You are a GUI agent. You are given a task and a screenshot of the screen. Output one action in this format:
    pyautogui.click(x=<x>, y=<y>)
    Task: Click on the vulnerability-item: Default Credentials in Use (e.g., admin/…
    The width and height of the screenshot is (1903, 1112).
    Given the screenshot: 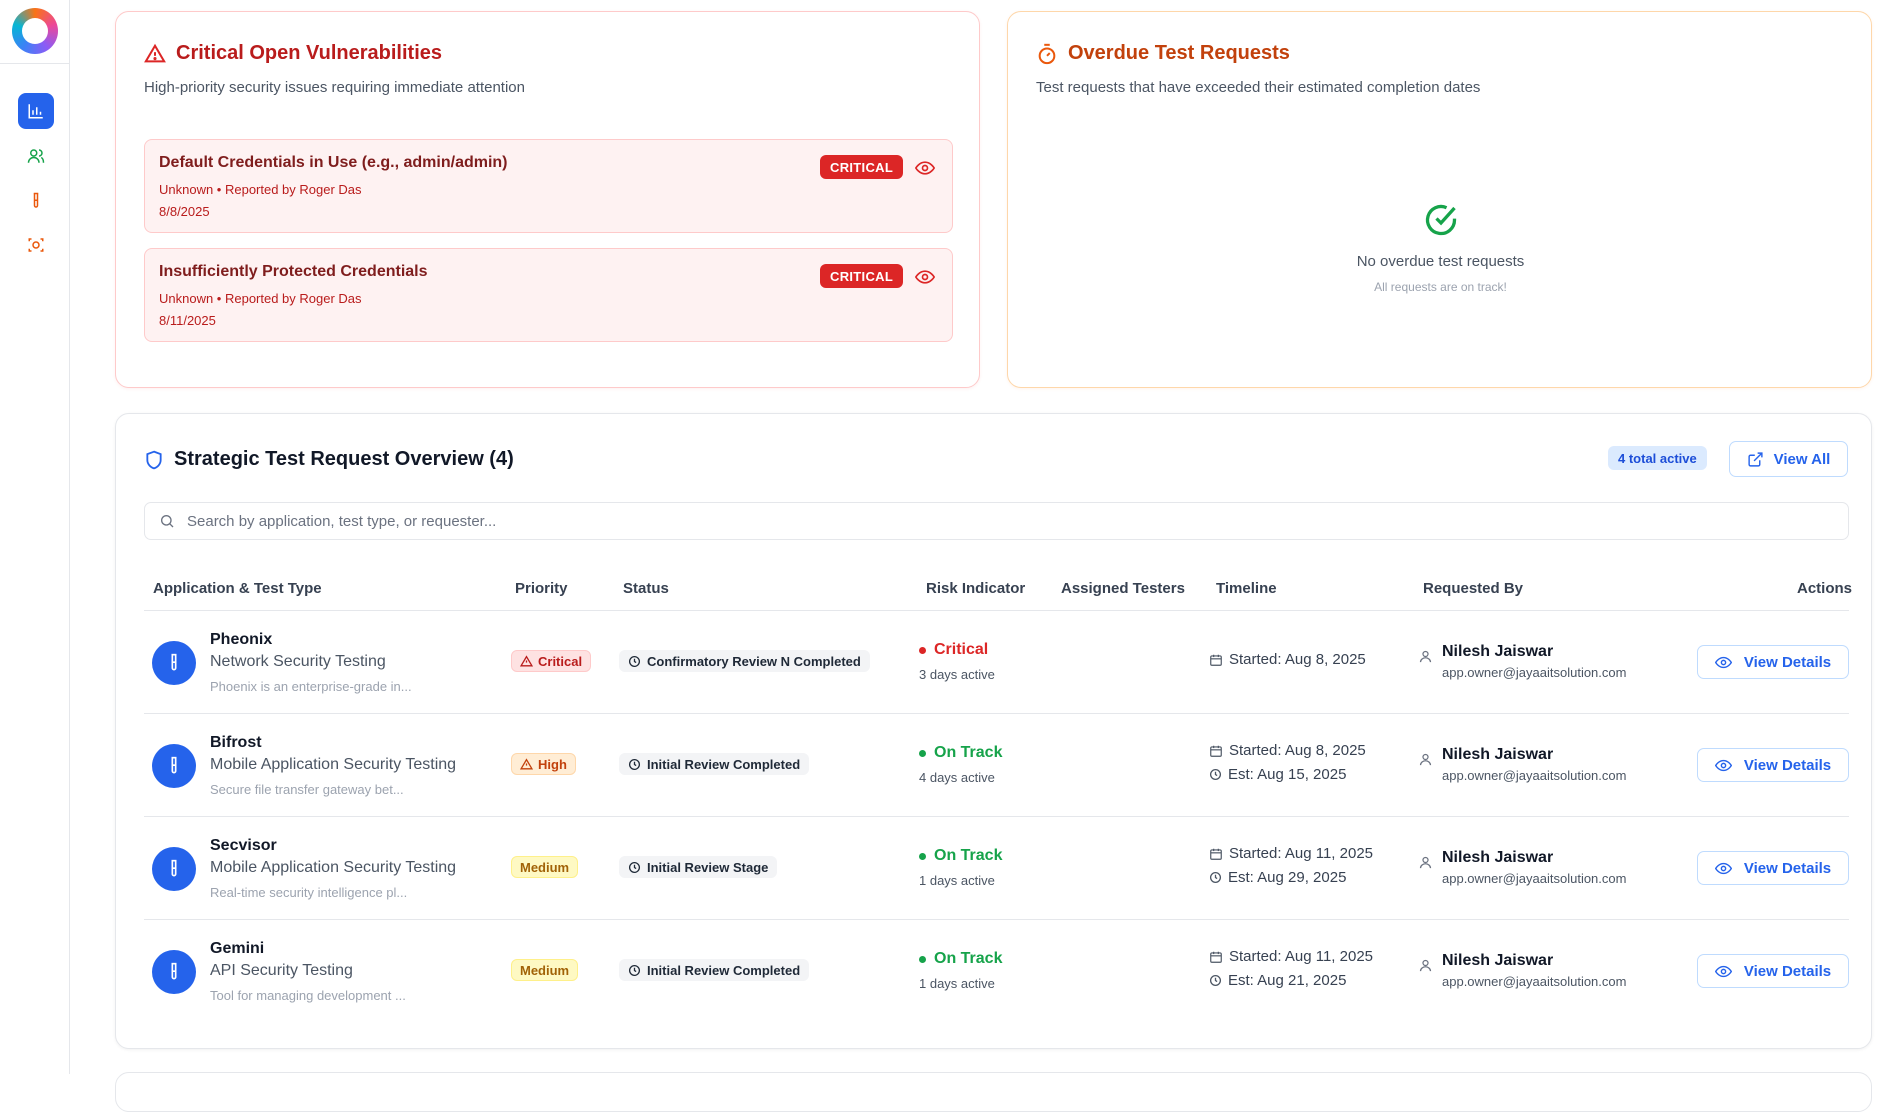 What is the action you would take?
    pyautogui.click(x=548, y=186)
    